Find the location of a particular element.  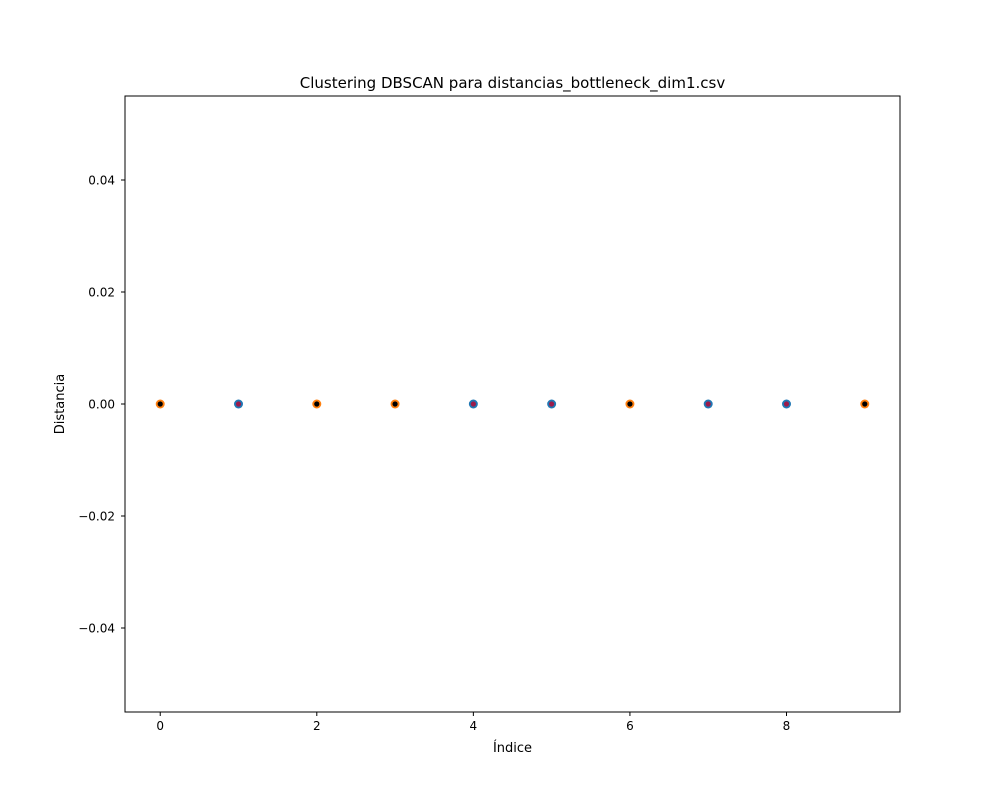

data-points is located at coordinates (512, 404).